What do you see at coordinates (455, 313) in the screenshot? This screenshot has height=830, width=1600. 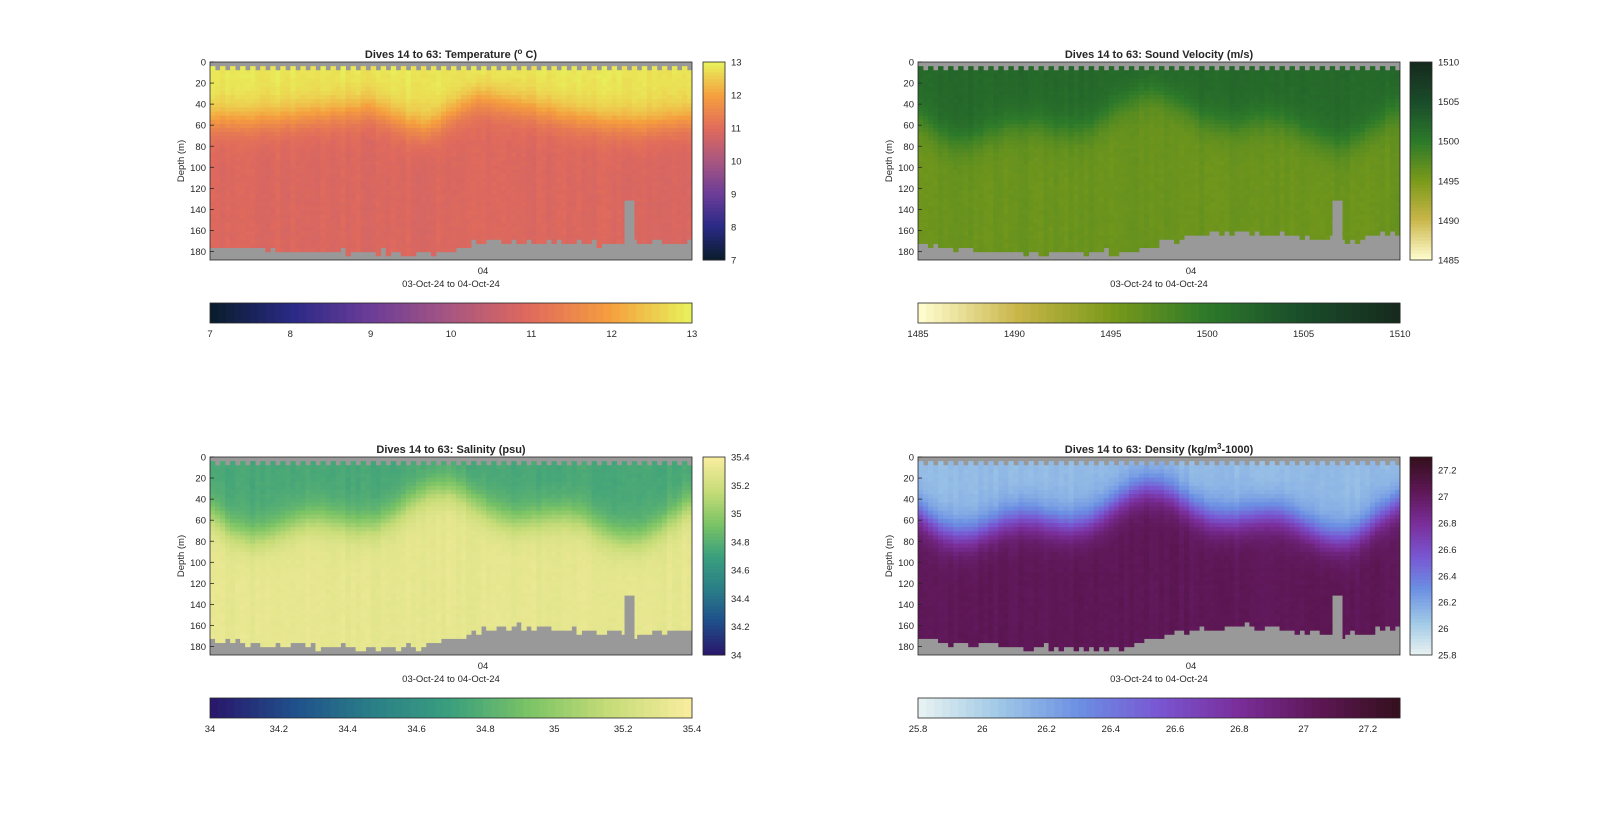 I see `temperature-hcb-segment` at bounding box center [455, 313].